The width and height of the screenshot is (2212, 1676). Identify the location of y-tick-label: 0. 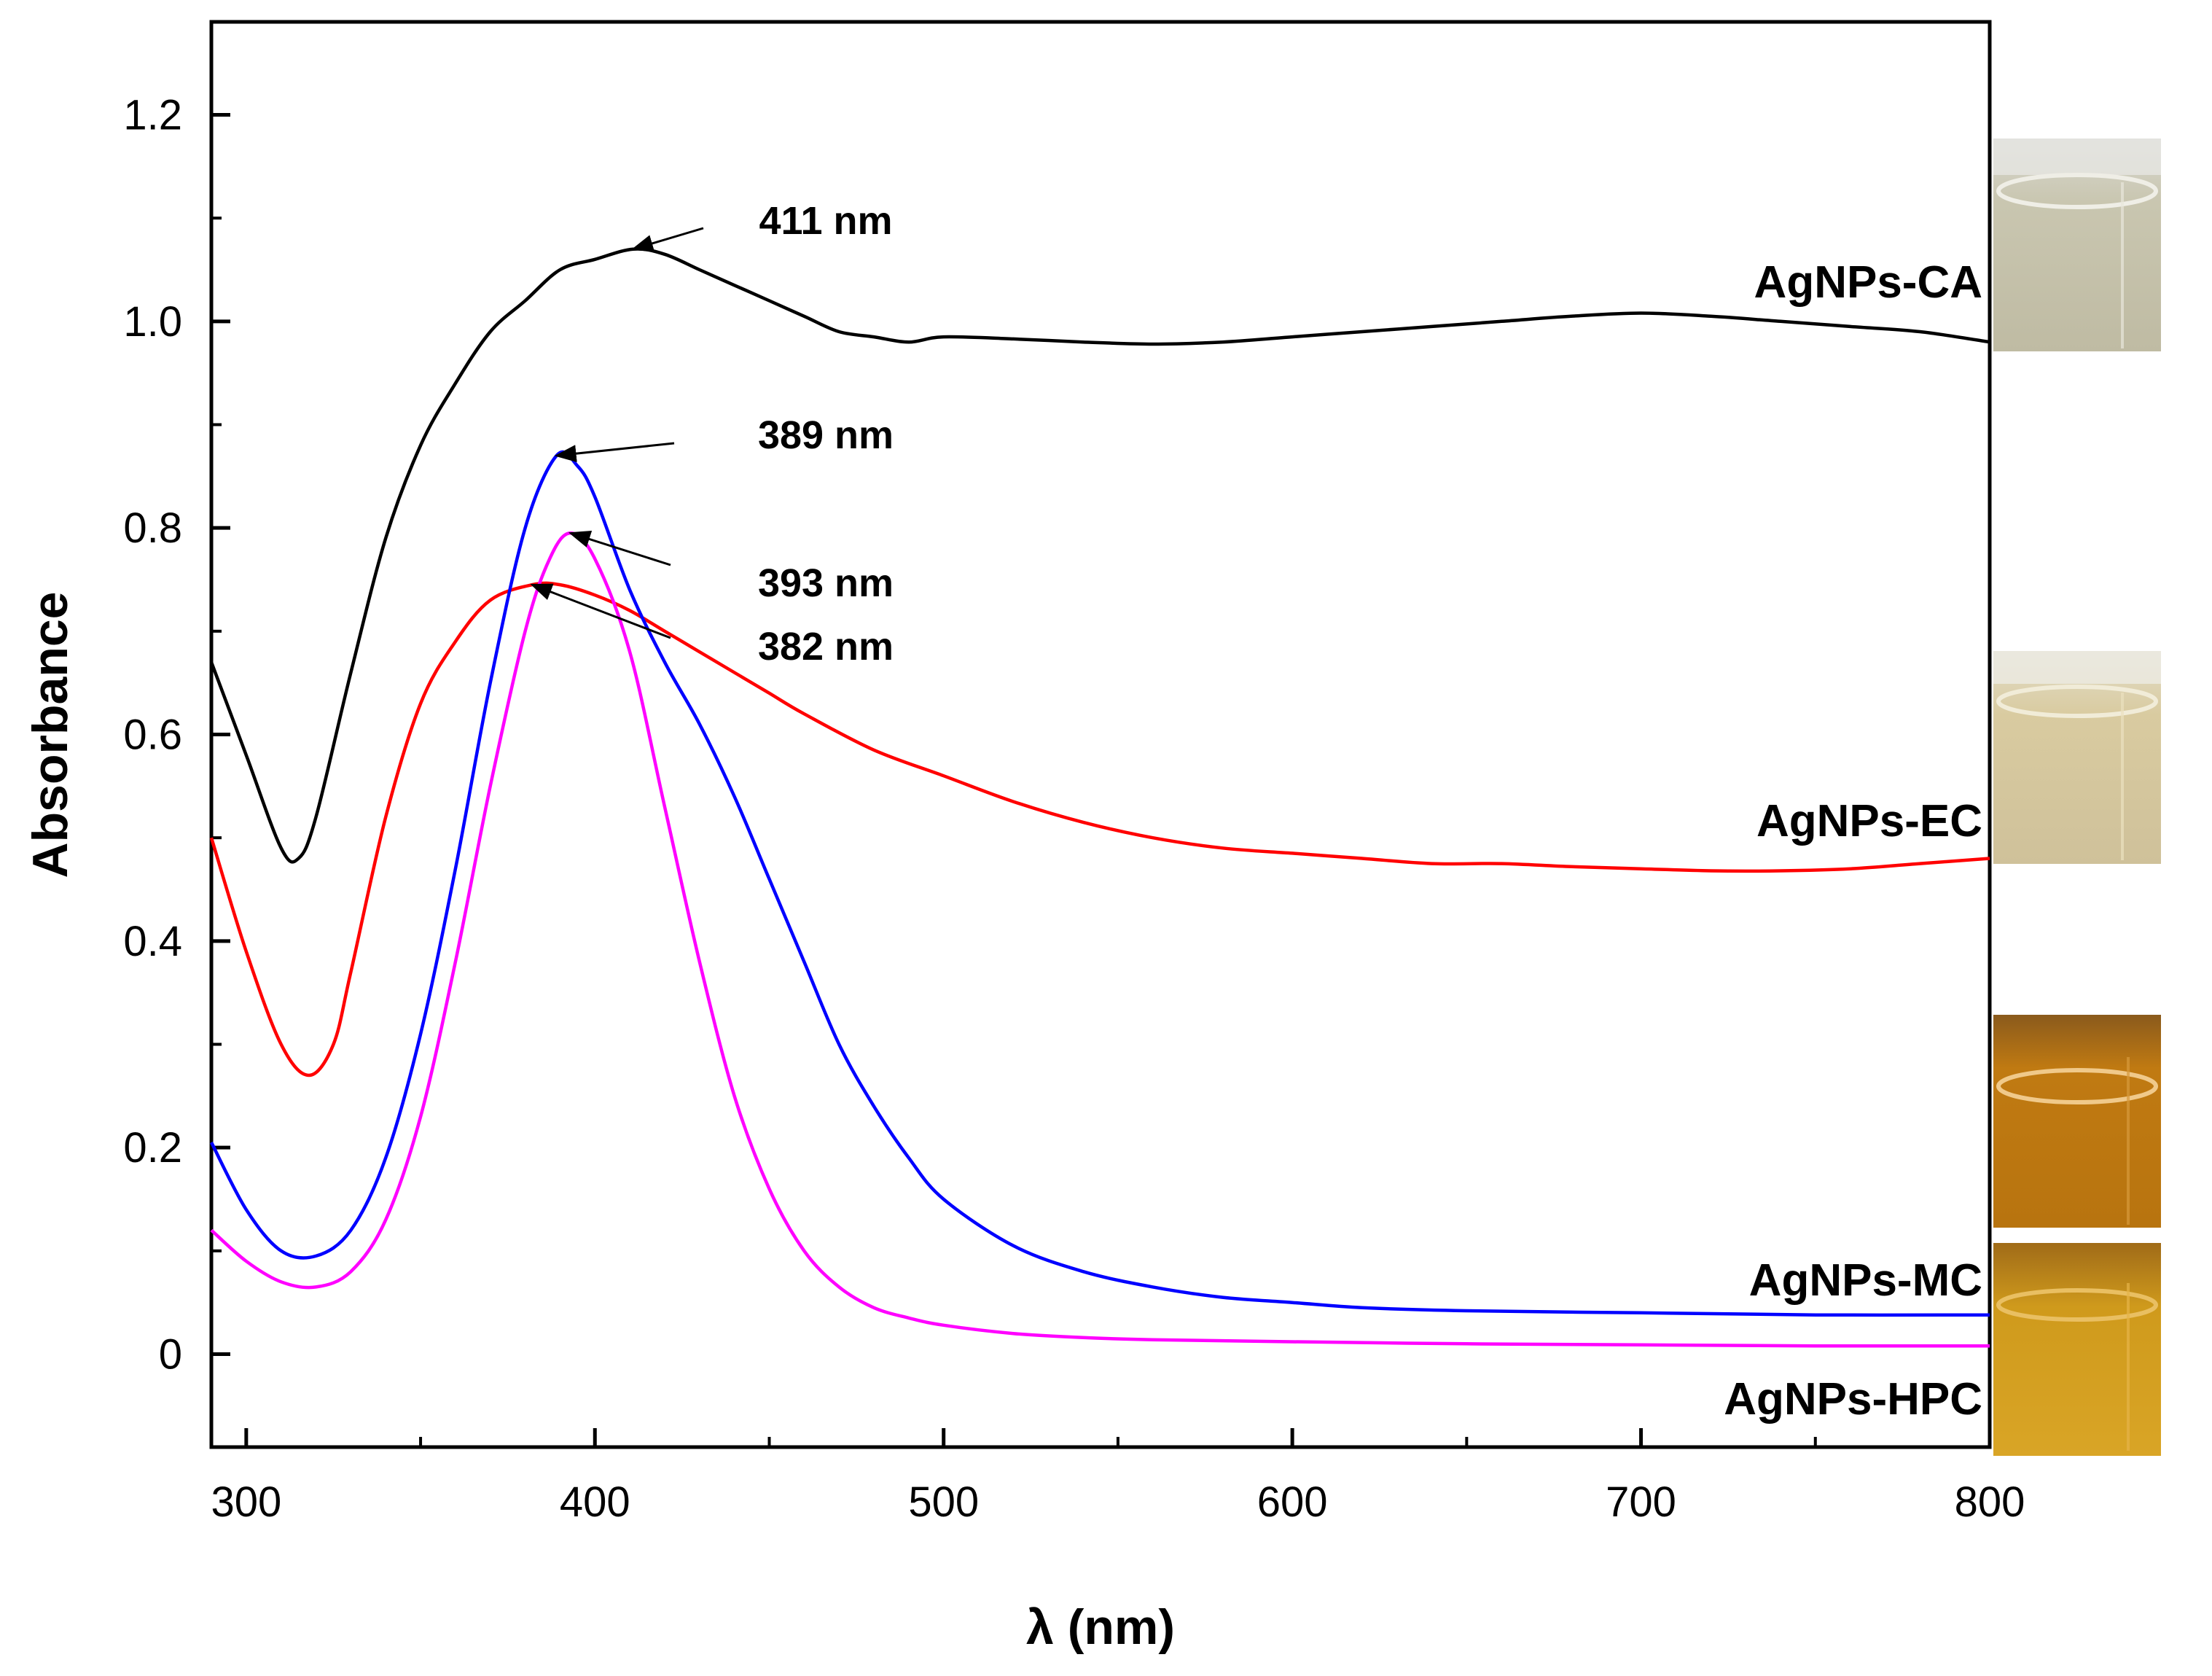
(170, 1355).